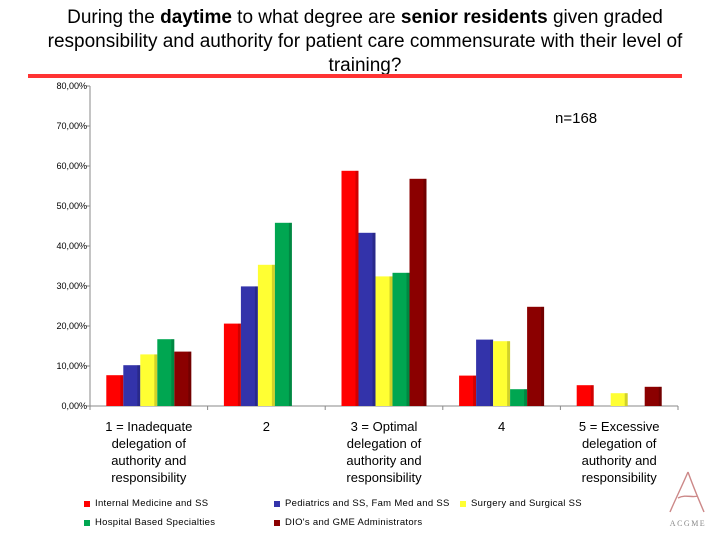  I want to click on sample-size-annotation: n=168, so click(576, 118).